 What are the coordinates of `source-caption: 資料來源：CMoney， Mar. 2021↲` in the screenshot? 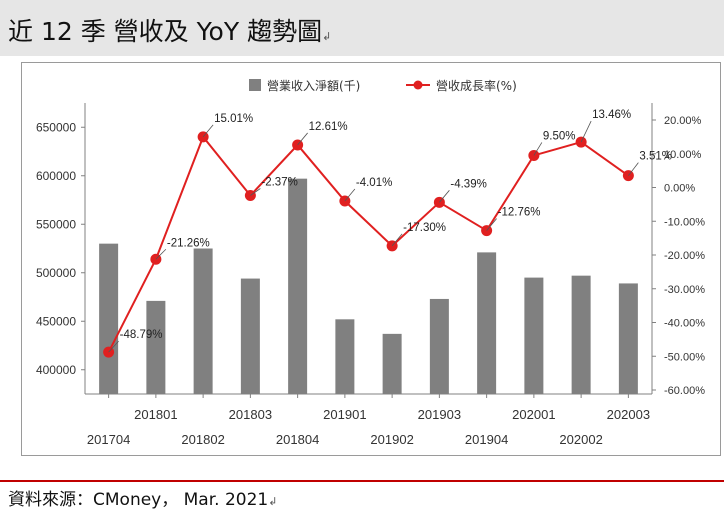 It's located at (142, 497).